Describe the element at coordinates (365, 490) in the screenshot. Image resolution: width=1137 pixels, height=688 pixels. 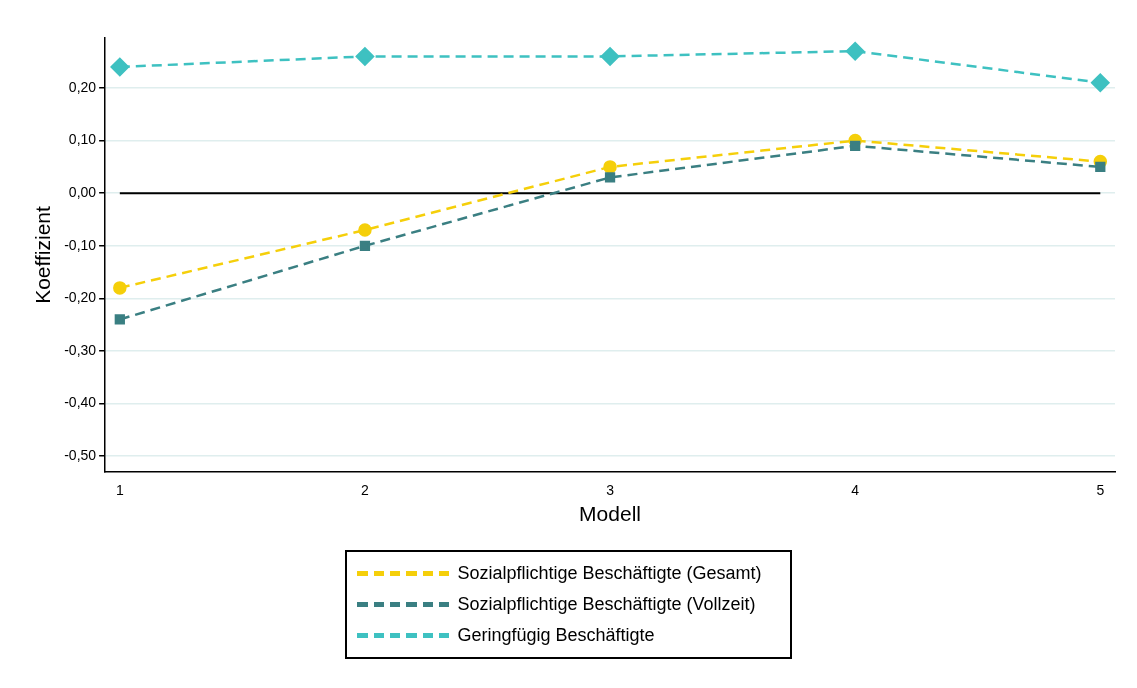
I see `x-tick-label: 2` at that location.